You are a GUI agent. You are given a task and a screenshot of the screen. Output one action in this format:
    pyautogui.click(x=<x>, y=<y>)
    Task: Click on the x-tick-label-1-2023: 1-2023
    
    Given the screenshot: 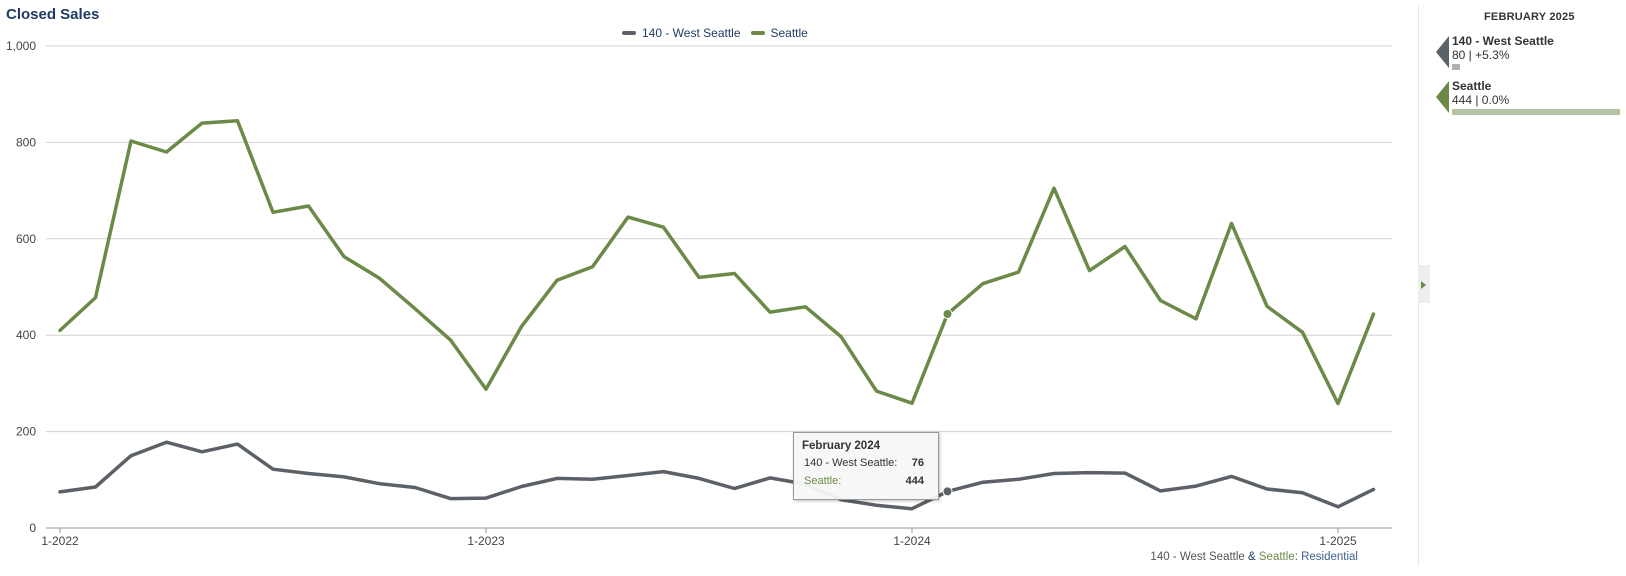 What is the action you would take?
    pyautogui.click(x=486, y=541)
    